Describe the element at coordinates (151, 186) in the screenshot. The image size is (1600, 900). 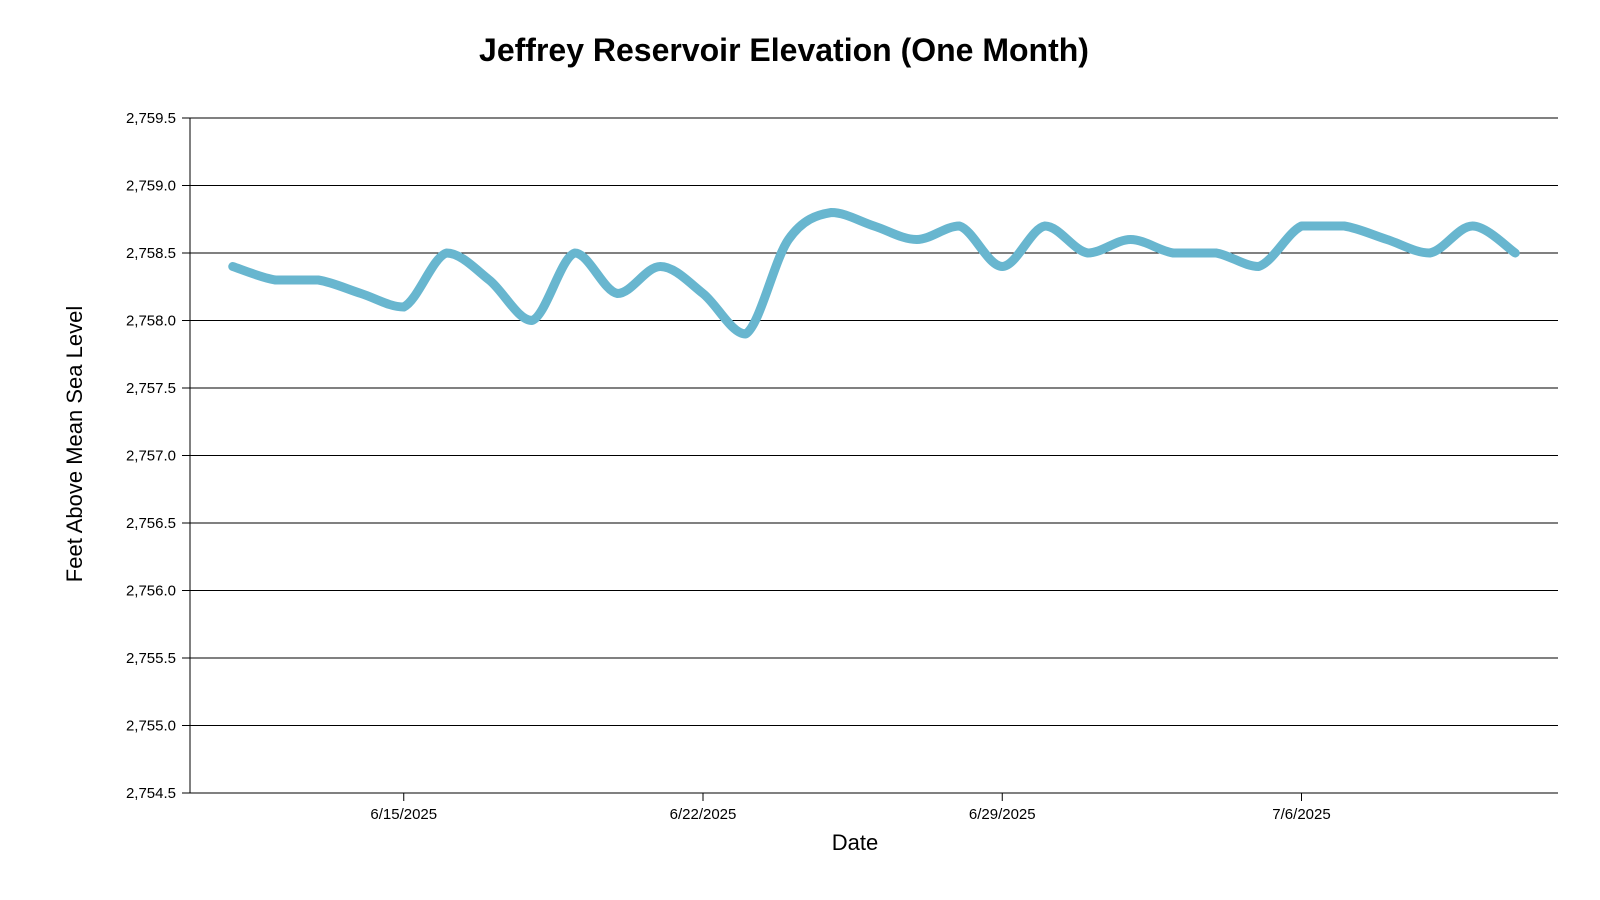
I see `y-tick-label: 2,759.0` at that location.